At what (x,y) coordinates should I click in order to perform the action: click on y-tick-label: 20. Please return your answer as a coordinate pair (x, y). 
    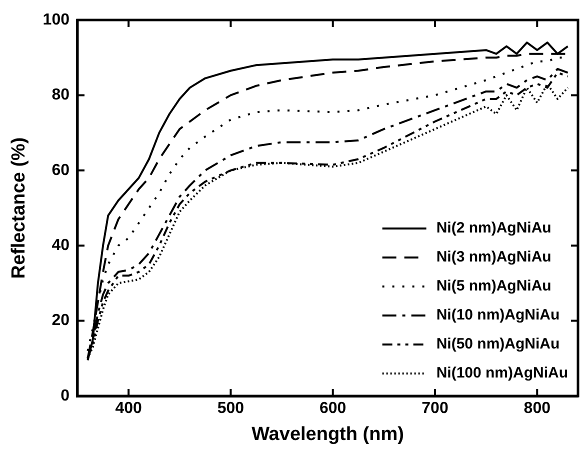
    Looking at the image, I should click on (61, 321).